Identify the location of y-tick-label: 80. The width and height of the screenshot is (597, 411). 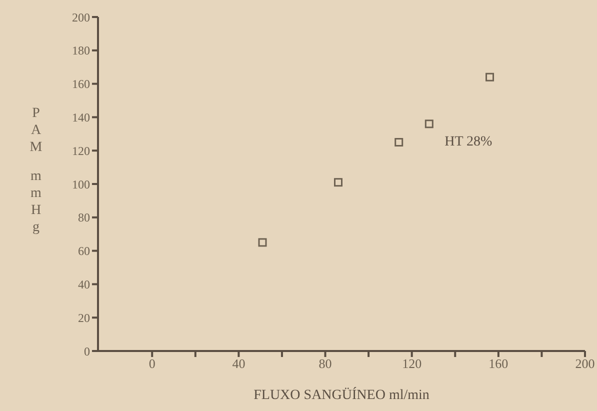
(84, 217).